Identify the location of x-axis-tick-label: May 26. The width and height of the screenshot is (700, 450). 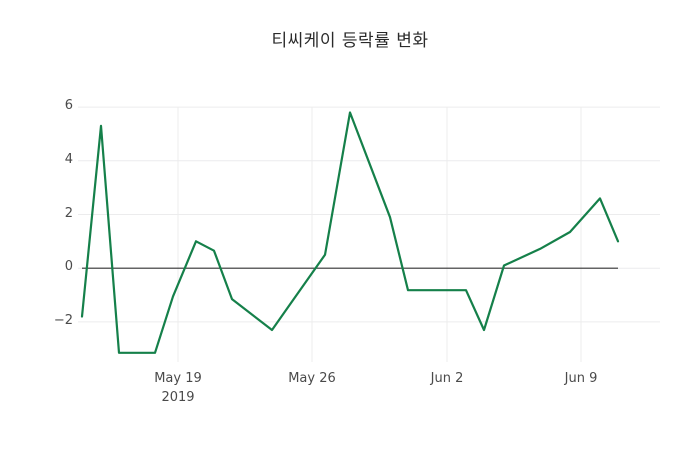
(312, 378).